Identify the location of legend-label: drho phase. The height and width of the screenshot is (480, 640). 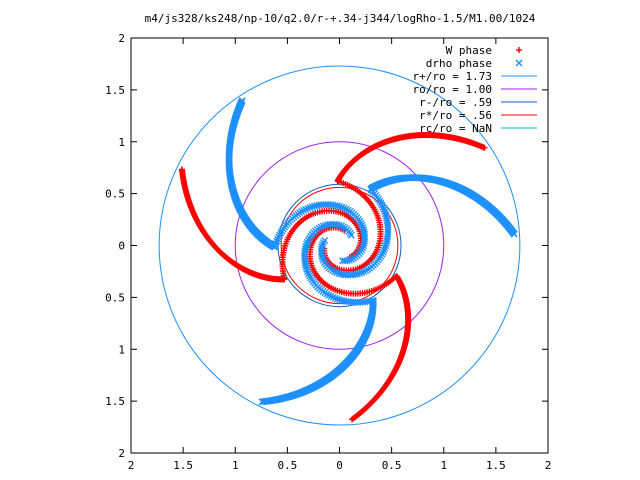
(459, 63).